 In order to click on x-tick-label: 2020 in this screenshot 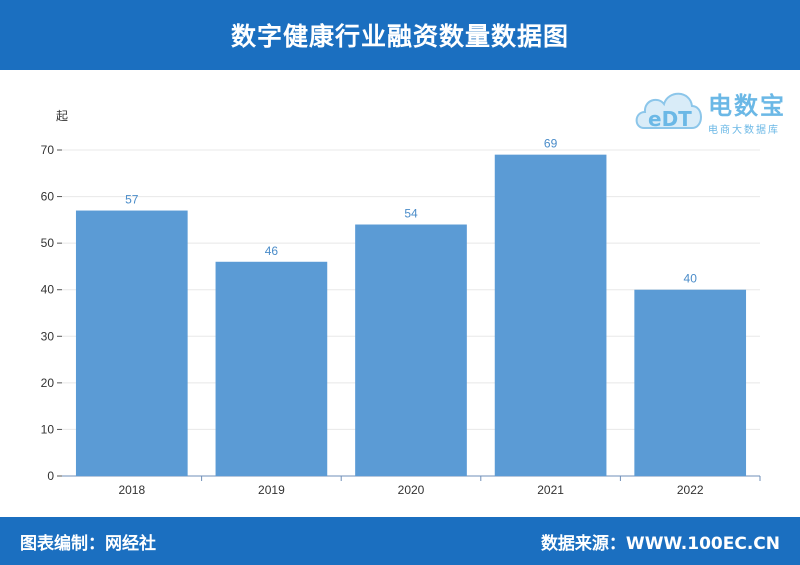, I will do `click(411, 490)`.